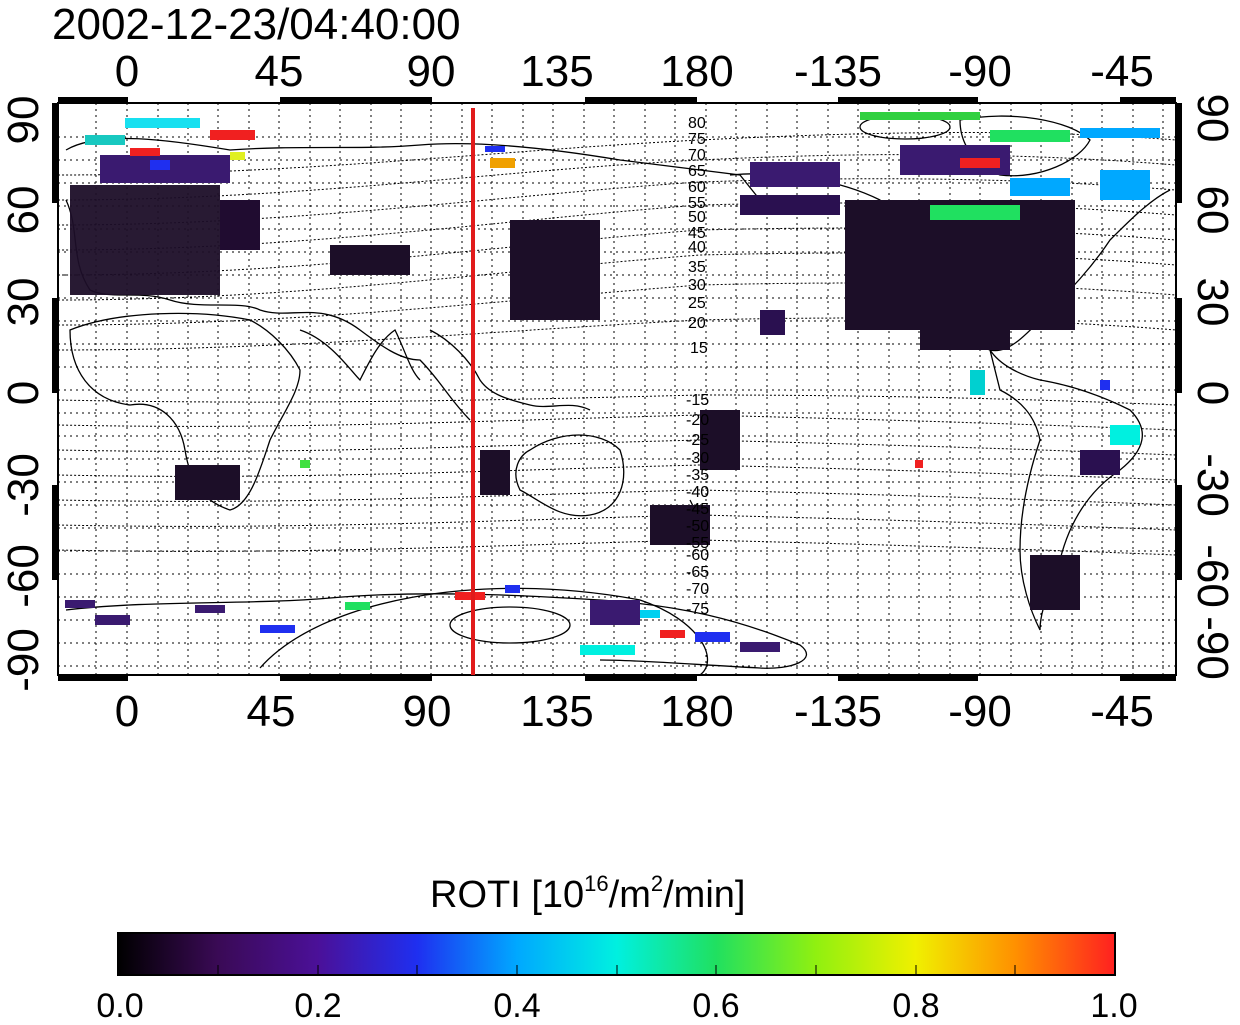  What do you see at coordinates (1122, 711) in the screenshot?
I see `bottom-x-tick: -45` at bounding box center [1122, 711].